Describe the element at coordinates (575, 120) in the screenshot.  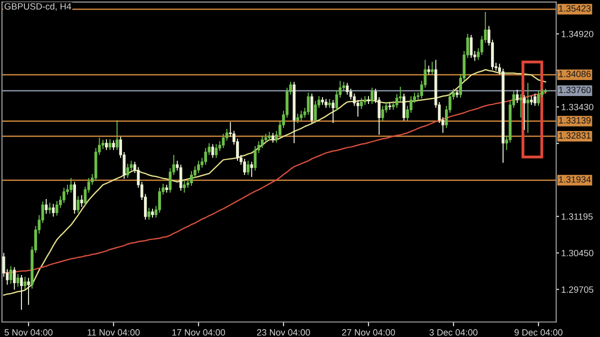
I see `ref-line-label: 1.33139` at that location.